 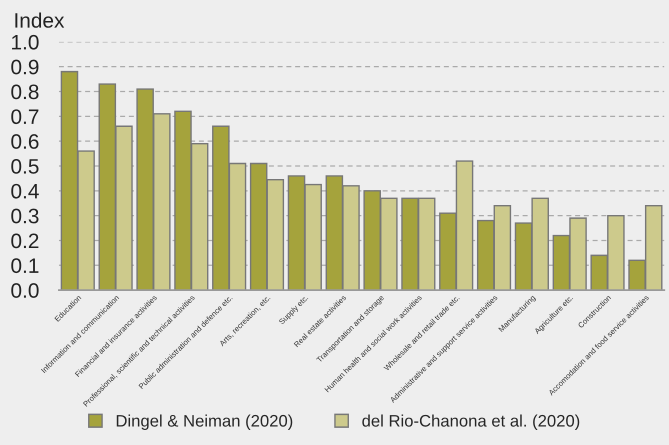 What do you see at coordinates (24, 266) in the screenshot?
I see `y-tick-label: 0.1` at bounding box center [24, 266].